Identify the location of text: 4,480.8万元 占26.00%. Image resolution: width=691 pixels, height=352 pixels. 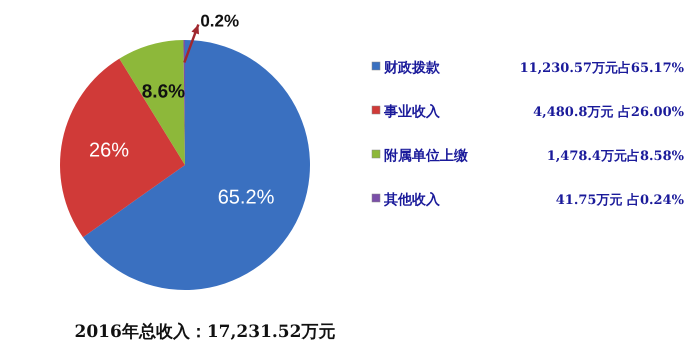
(609, 112).